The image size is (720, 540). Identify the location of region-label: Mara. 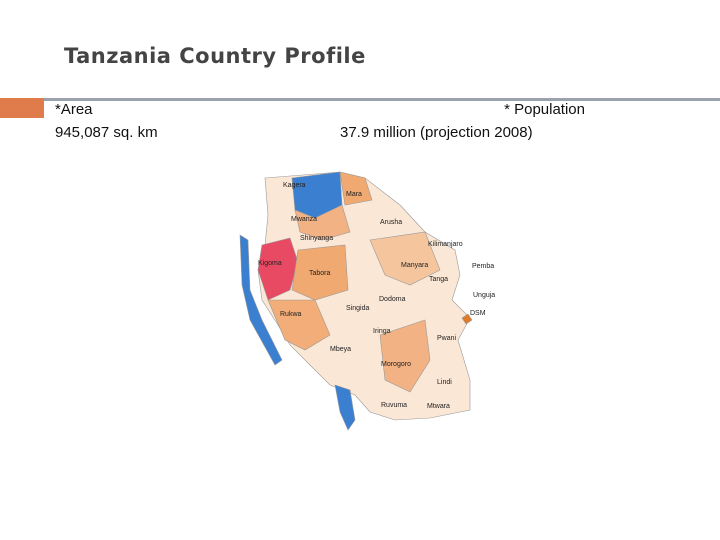
(354, 194).